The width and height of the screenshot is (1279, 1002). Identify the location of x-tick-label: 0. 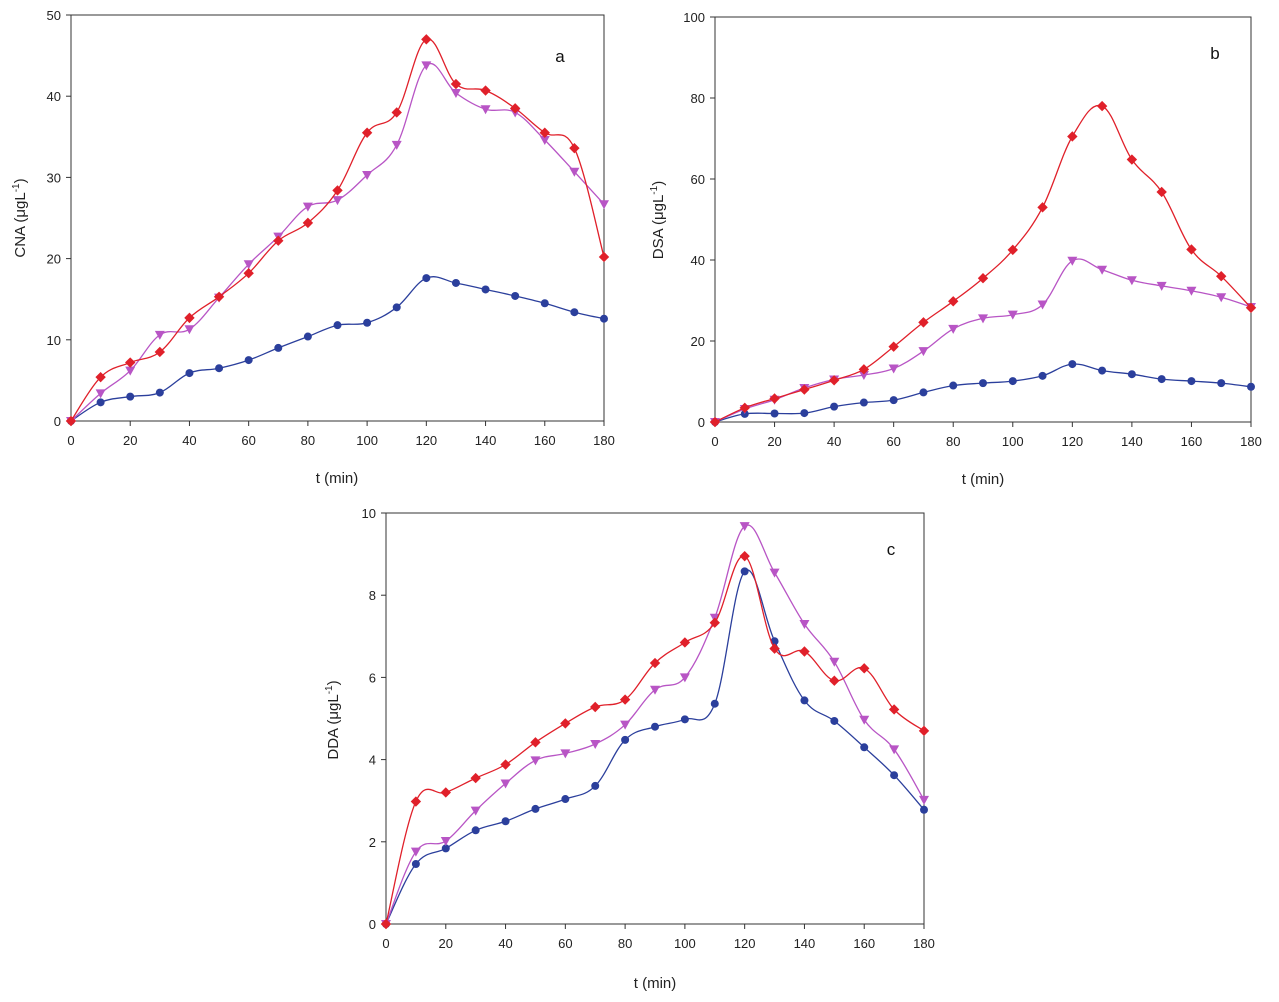
(714, 441).